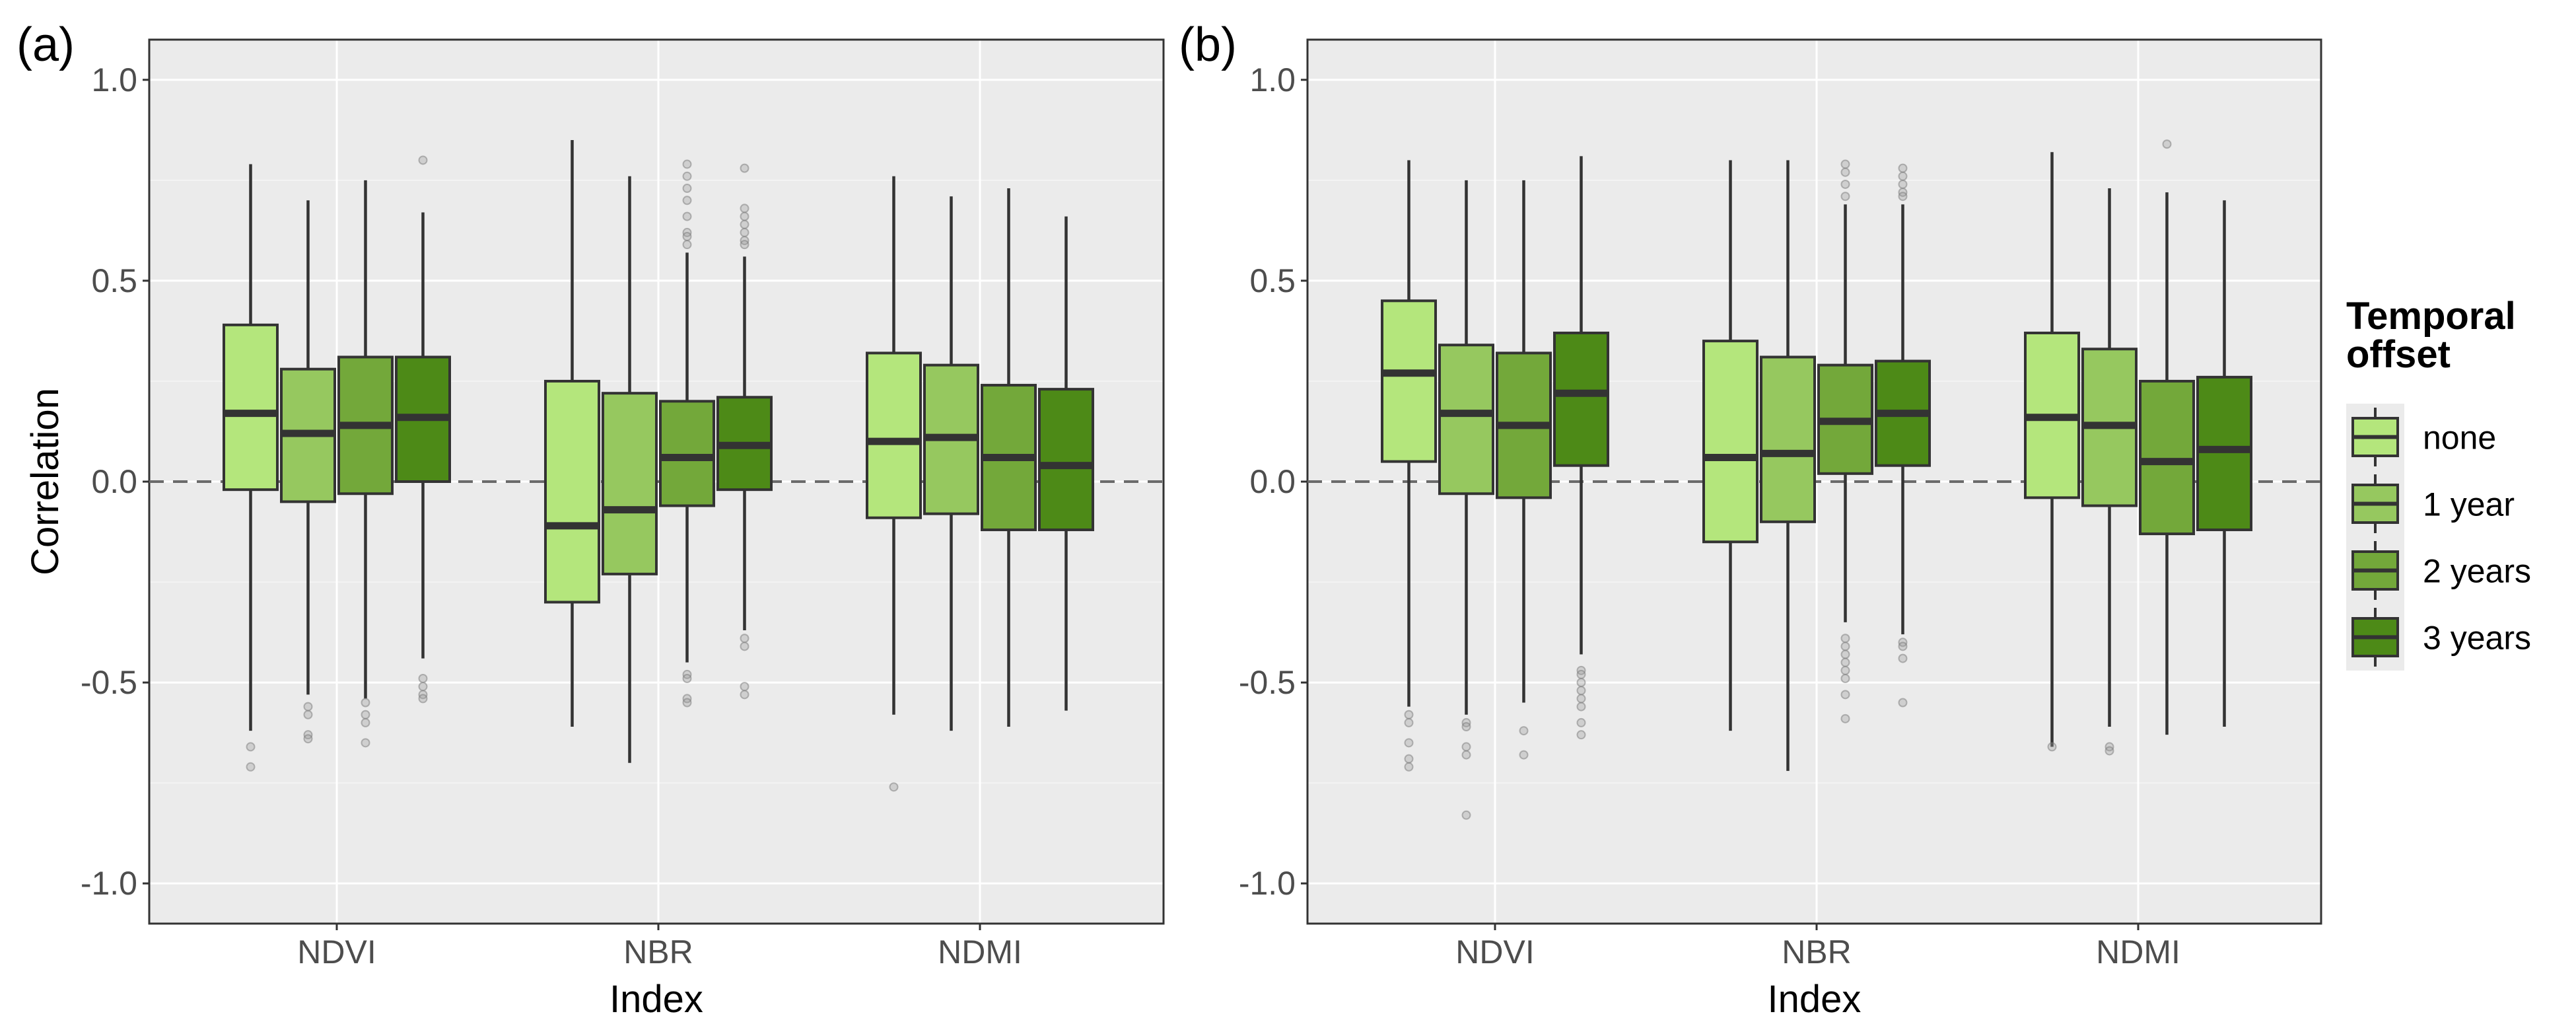 The width and height of the screenshot is (2576, 1026). I want to click on boxplot-nbr-3-years, so click(744, 431).